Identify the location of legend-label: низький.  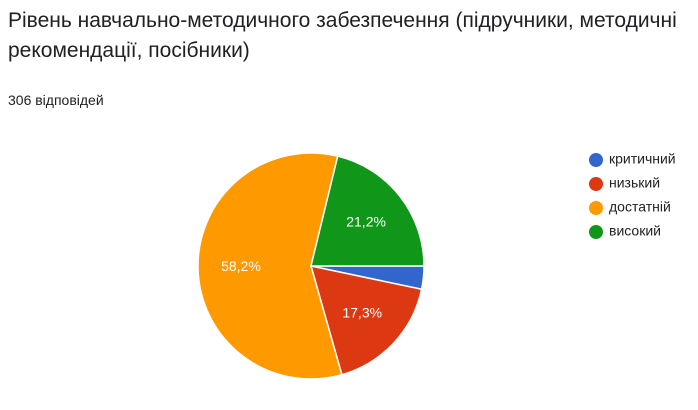
(634, 183).